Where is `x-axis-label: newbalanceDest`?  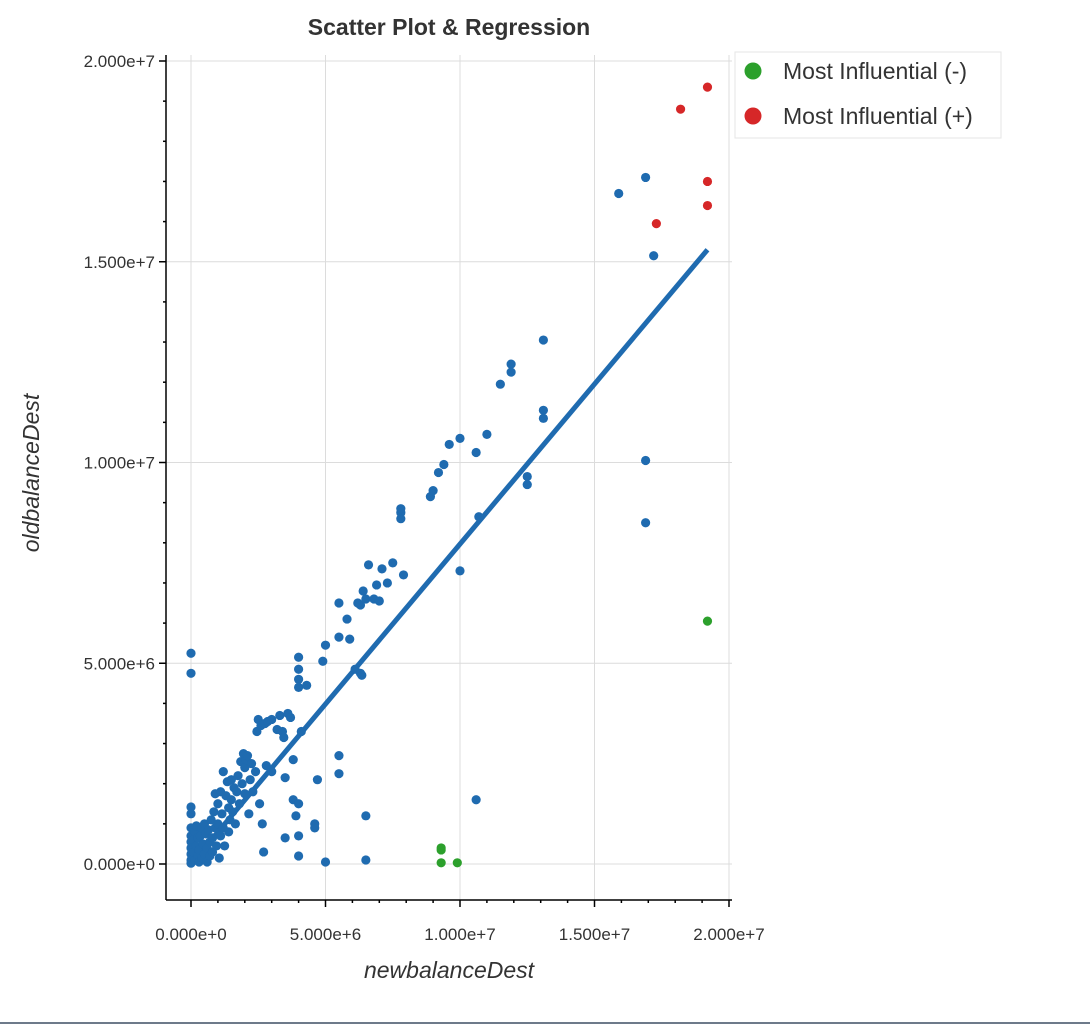 x-axis-label: newbalanceDest is located at coordinates (450, 970).